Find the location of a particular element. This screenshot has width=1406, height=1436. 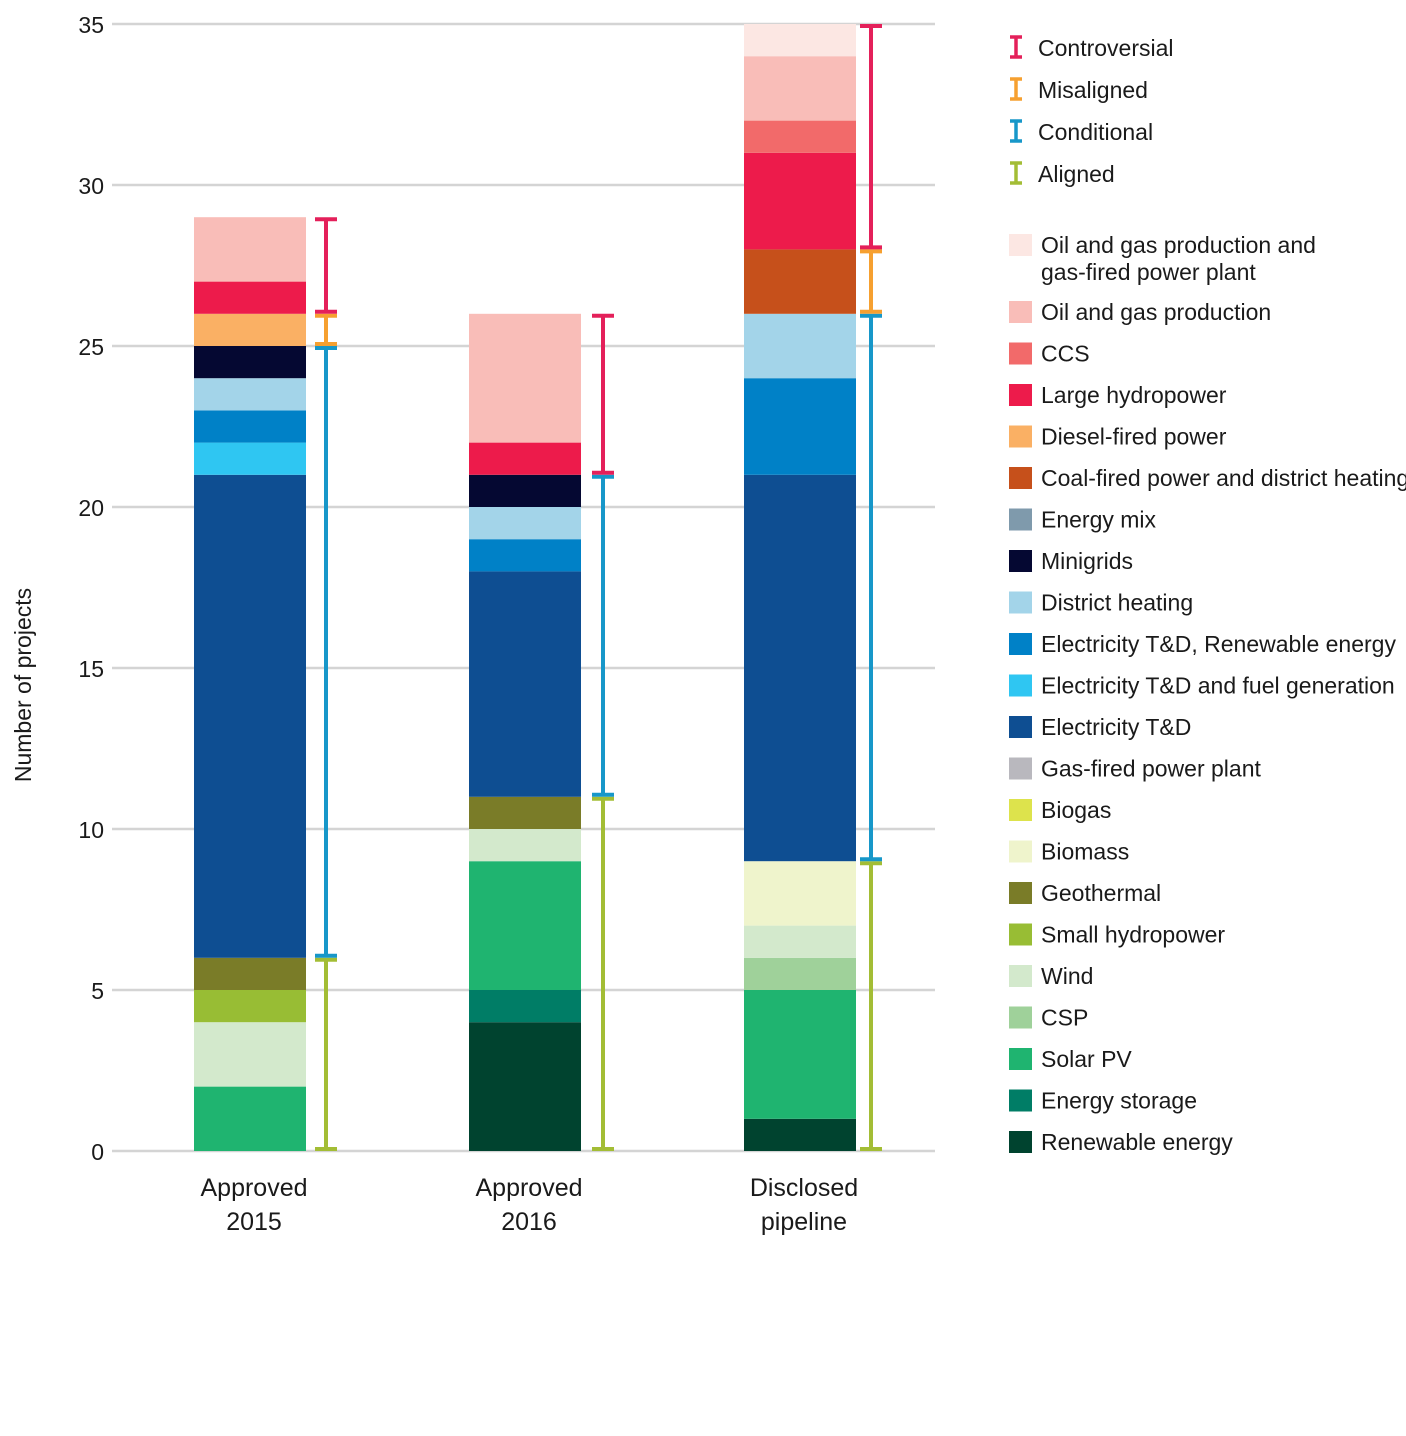

legend-label: Energy storage is located at coordinates (1119, 1101).